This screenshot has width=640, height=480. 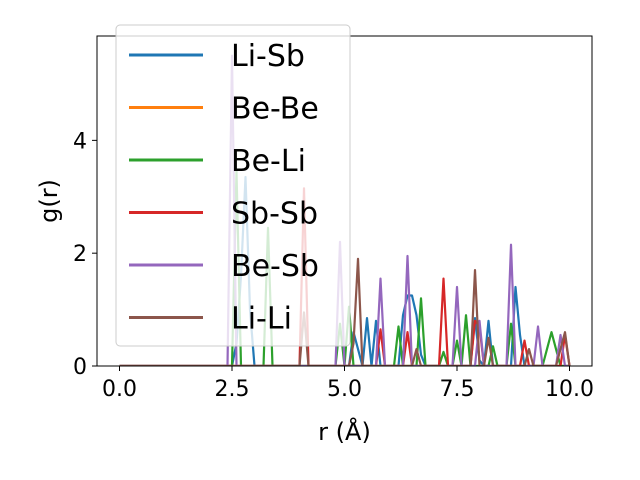 What do you see at coordinates (232, 389) in the screenshot?
I see `x-tick-label: 2.5` at bounding box center [232, 389].